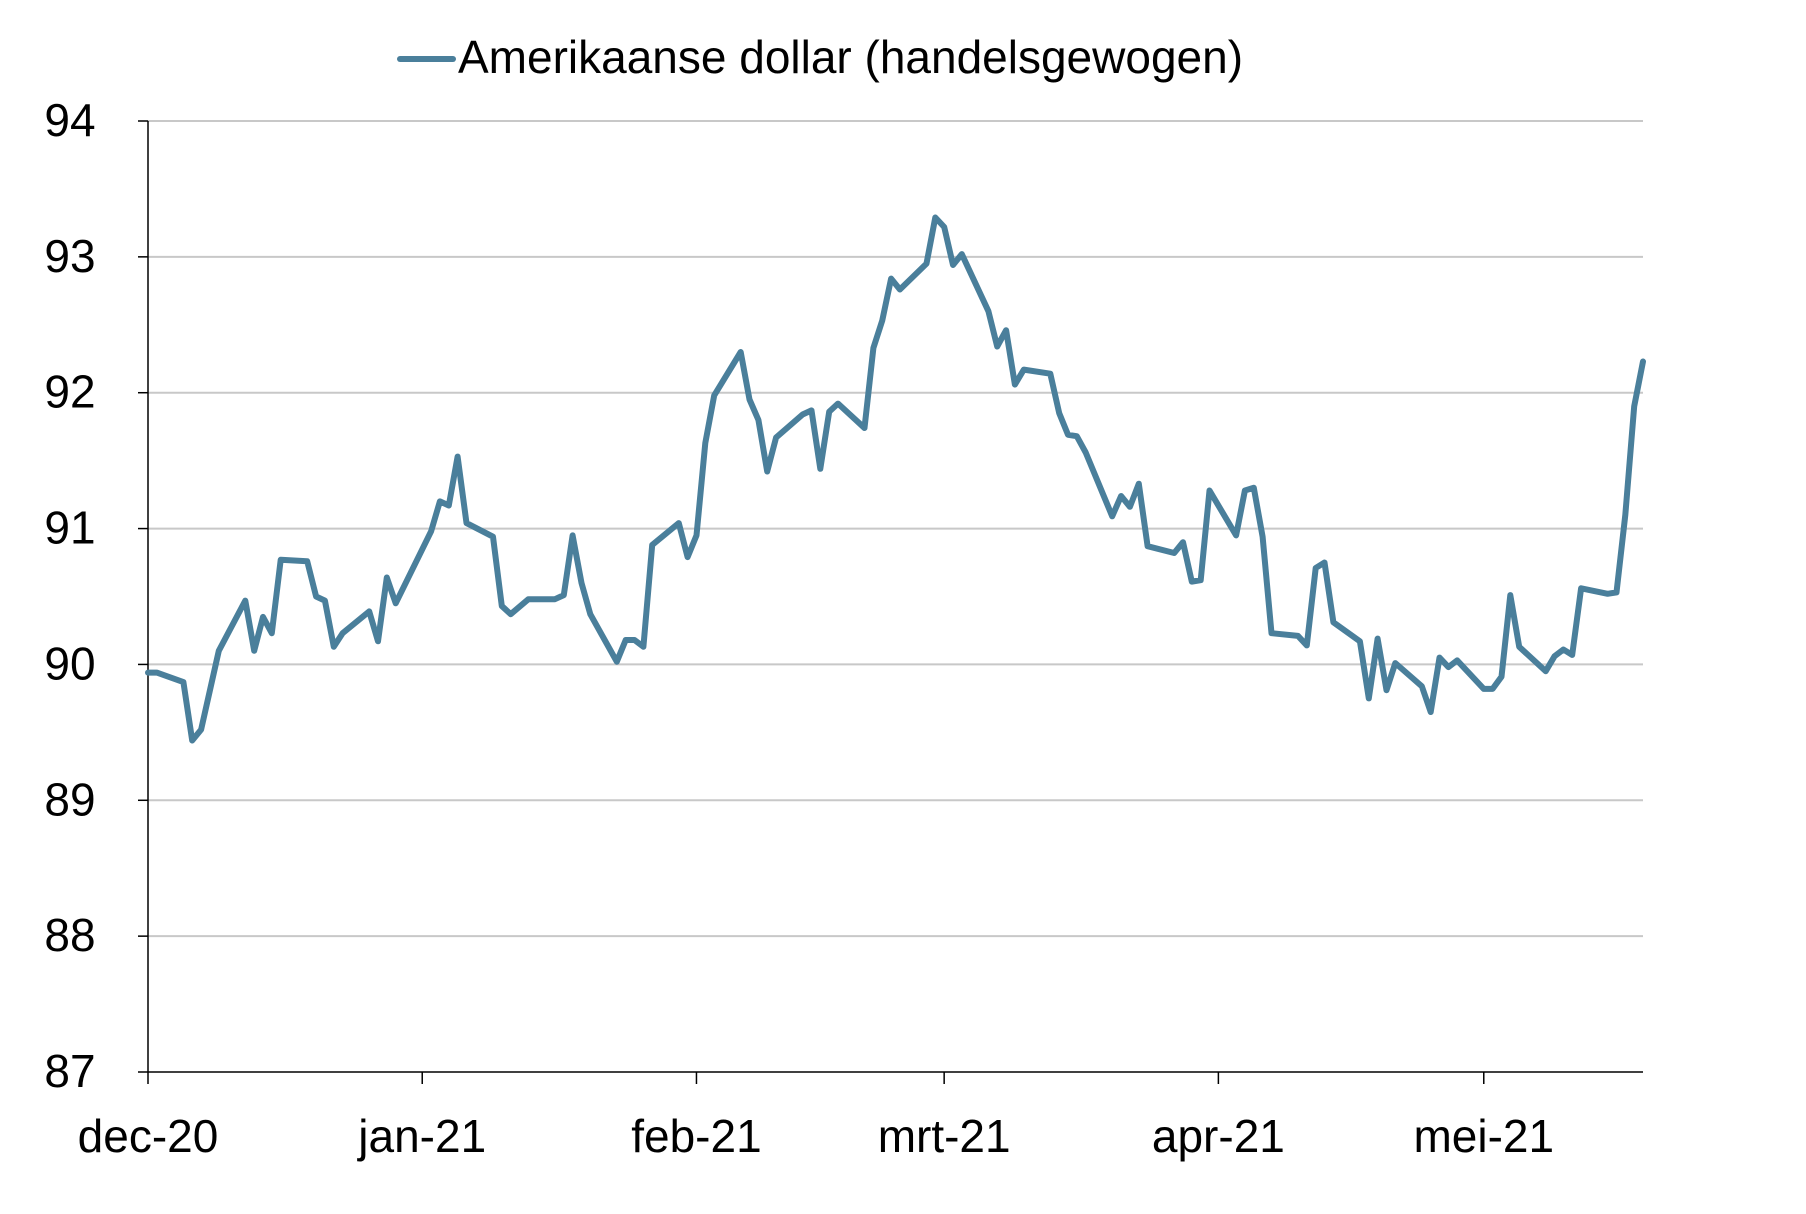 The image size is (1806, 1214). Describe the element at coordinates (69, 935) in the screenshot. I see `y-tick-label: 88` at that location.